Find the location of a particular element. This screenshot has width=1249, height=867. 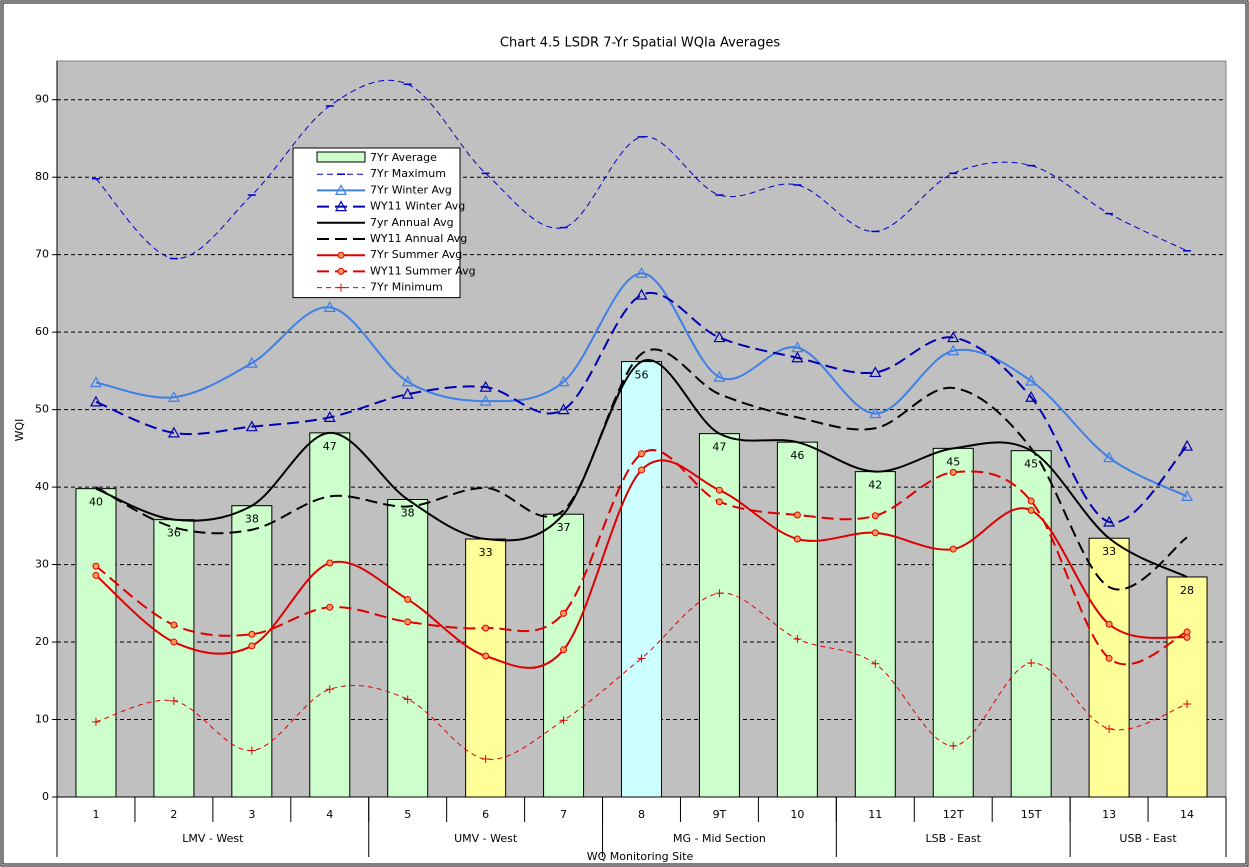

group-label: UMV - West is located at coordinates (486, 838).